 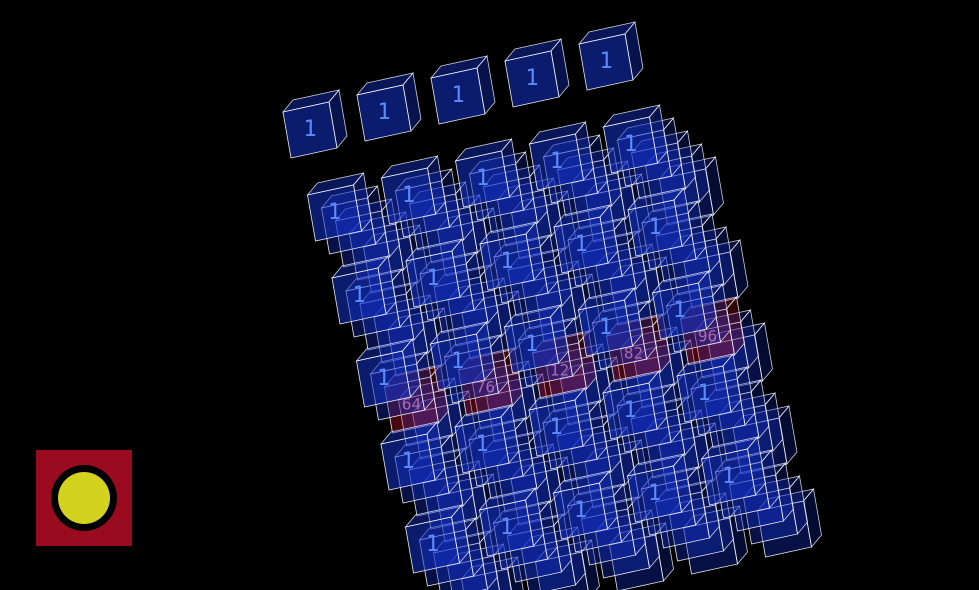 I want to click on action-button, so click(x=84, y=498).